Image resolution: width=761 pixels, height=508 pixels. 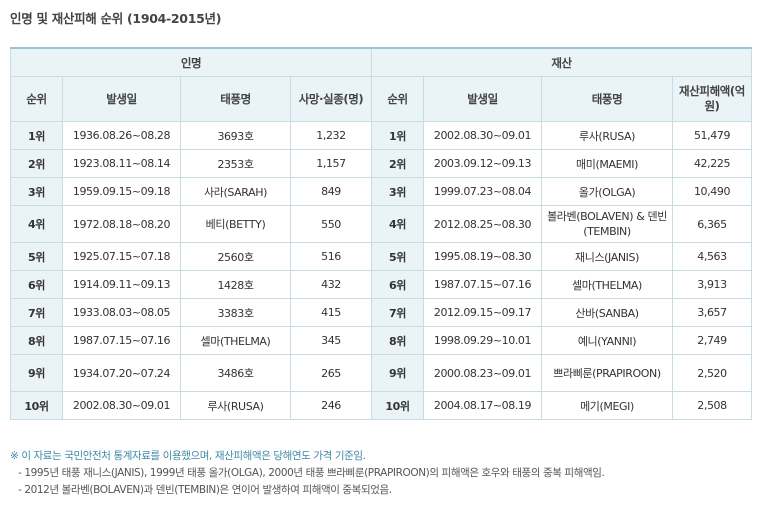 I want to click on casualty-date-cell: 2002.08.30~09.01, so click(x=121, y=405).